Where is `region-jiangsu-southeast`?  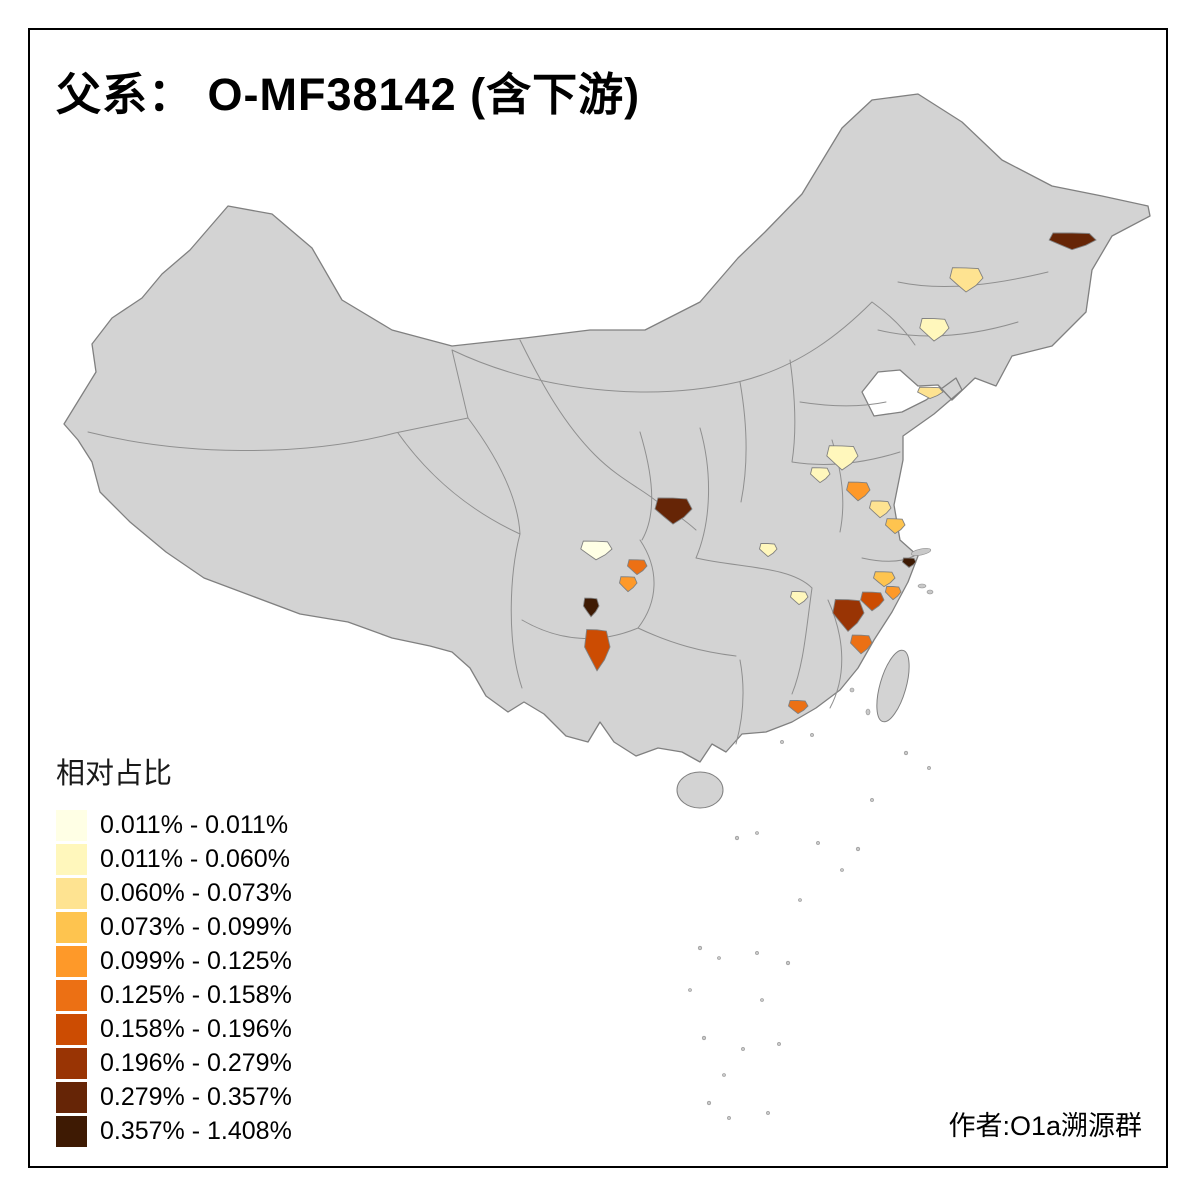 region-jiangsu-southeast is located at coordinates (895, 526).